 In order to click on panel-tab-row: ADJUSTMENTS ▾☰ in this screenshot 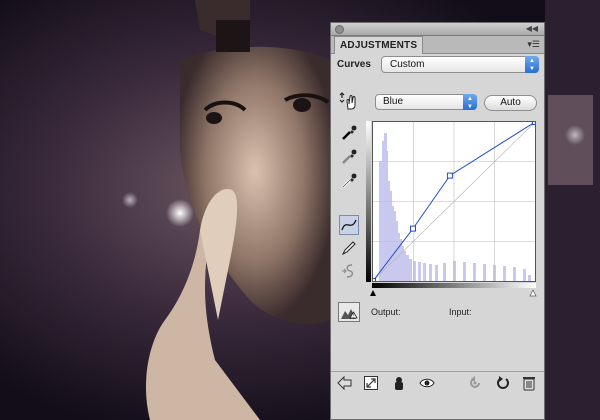, I will do `click(437, 45)`.